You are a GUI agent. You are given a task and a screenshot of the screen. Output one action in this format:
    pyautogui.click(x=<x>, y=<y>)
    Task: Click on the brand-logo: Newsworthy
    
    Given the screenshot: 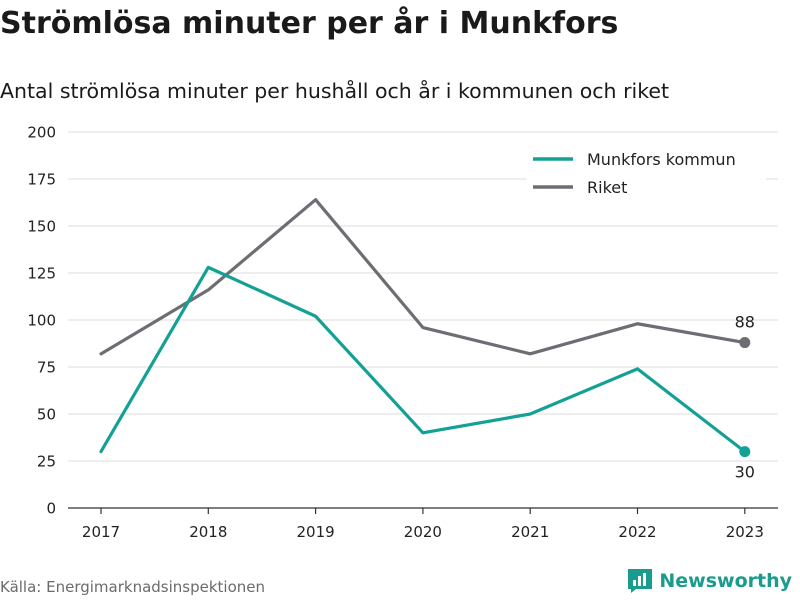 What is the action you would take?
    pyautogui.click(x=709, y=581)
    